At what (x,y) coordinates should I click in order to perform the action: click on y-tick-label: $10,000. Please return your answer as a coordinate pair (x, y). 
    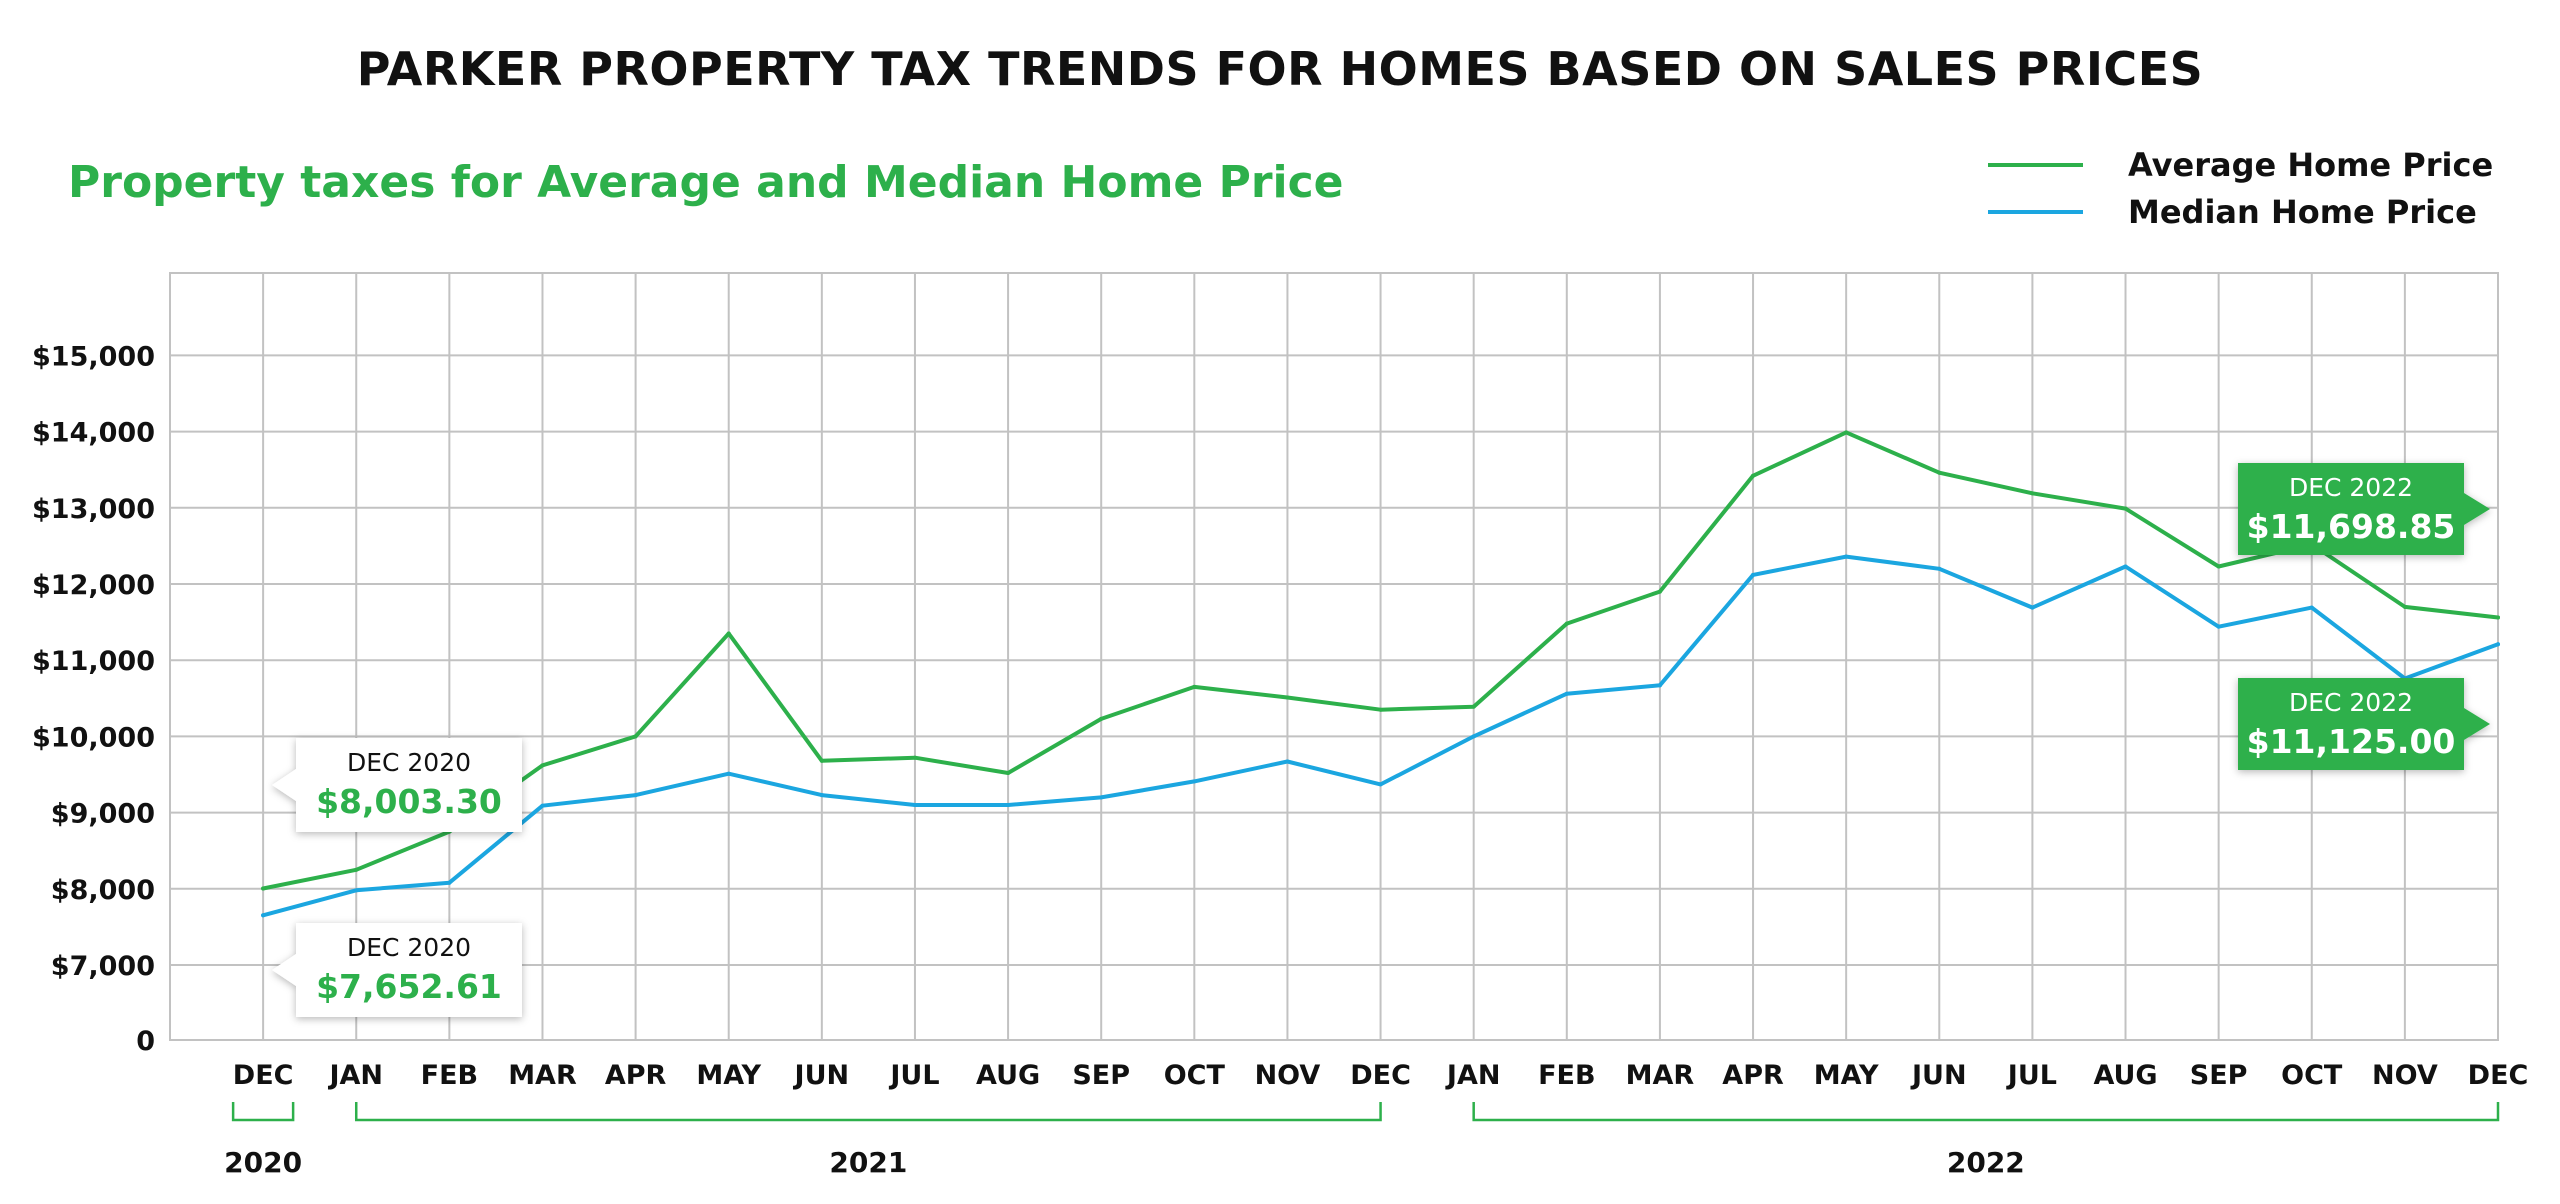
    Looking at the image, I should click on (93, 737).